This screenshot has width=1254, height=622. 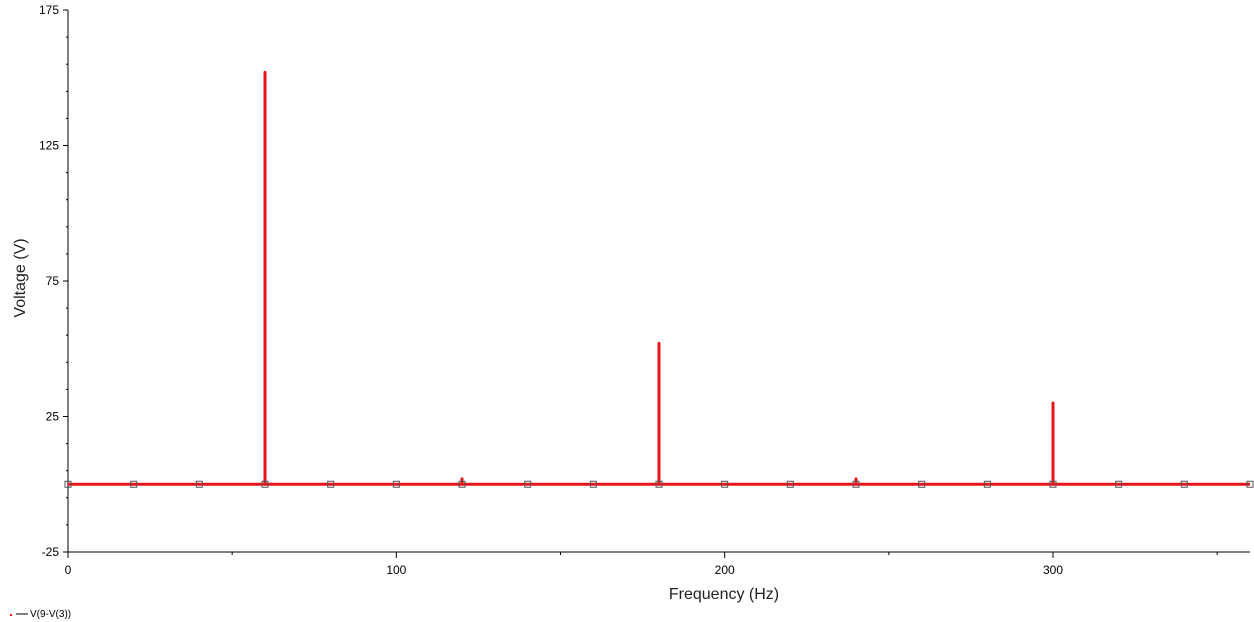 I want to click on x-tick-label: 100, so click(x=396, y=570).